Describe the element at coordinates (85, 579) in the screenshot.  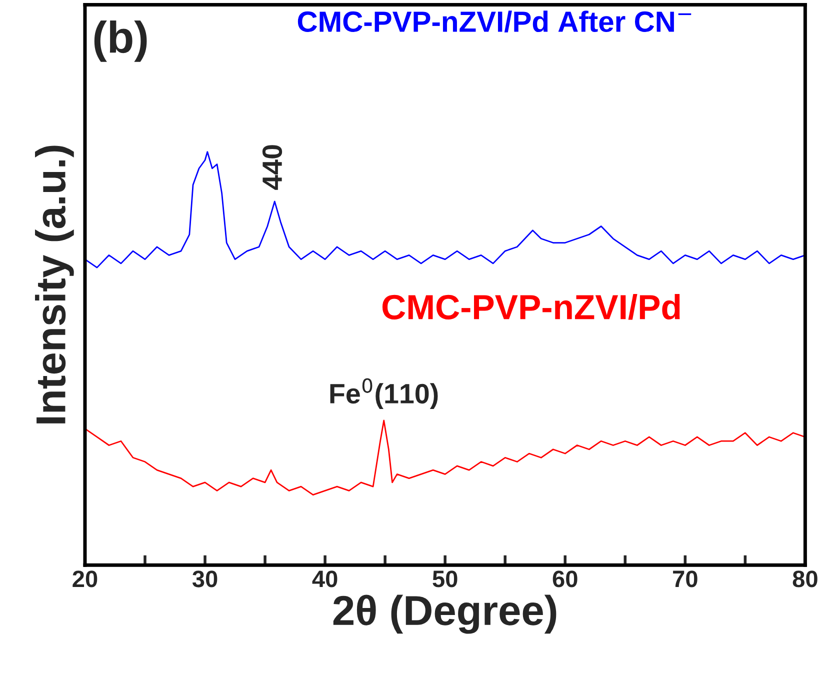
I see `x-tick-label: 20` at that location.